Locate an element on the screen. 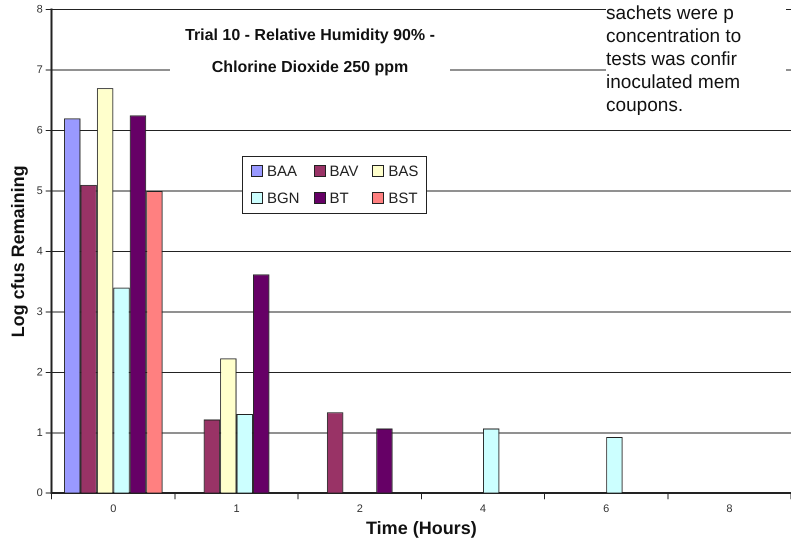 This screenshot has height=544, width=791. text: Trial 10 - Relative Humidity 90% - Chlorine Dioxide 250 ppm is located at coordinates (310, 52).